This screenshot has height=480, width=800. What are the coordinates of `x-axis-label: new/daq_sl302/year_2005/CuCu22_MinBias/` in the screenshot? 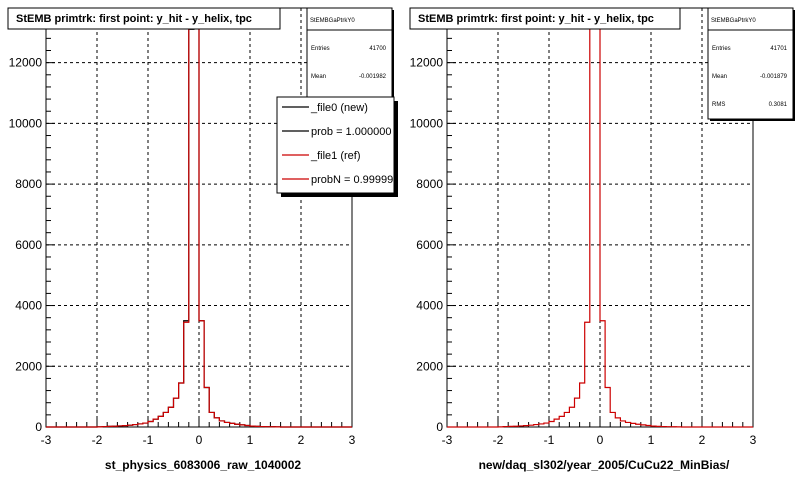 It's located at (604, 465).